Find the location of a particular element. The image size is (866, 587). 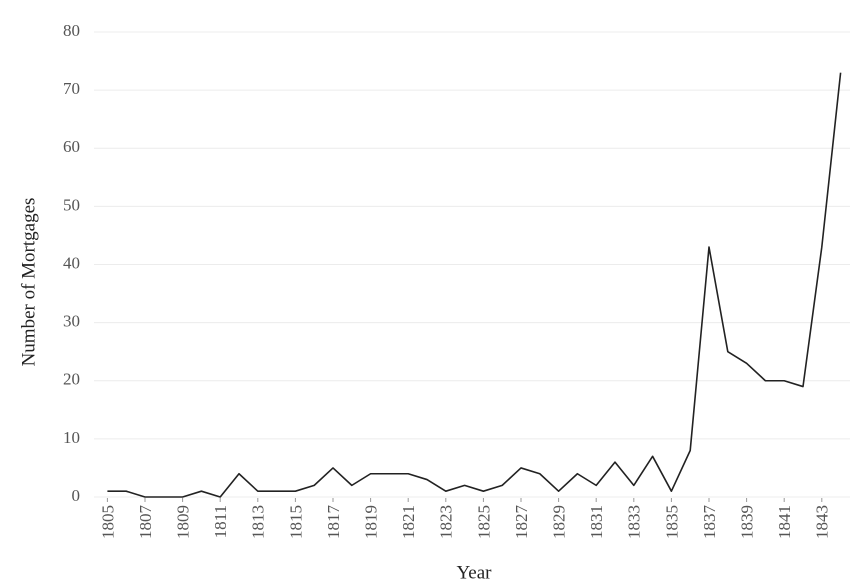

y-axis-title: Number of Mortgages is located at coordinates (28, 282).